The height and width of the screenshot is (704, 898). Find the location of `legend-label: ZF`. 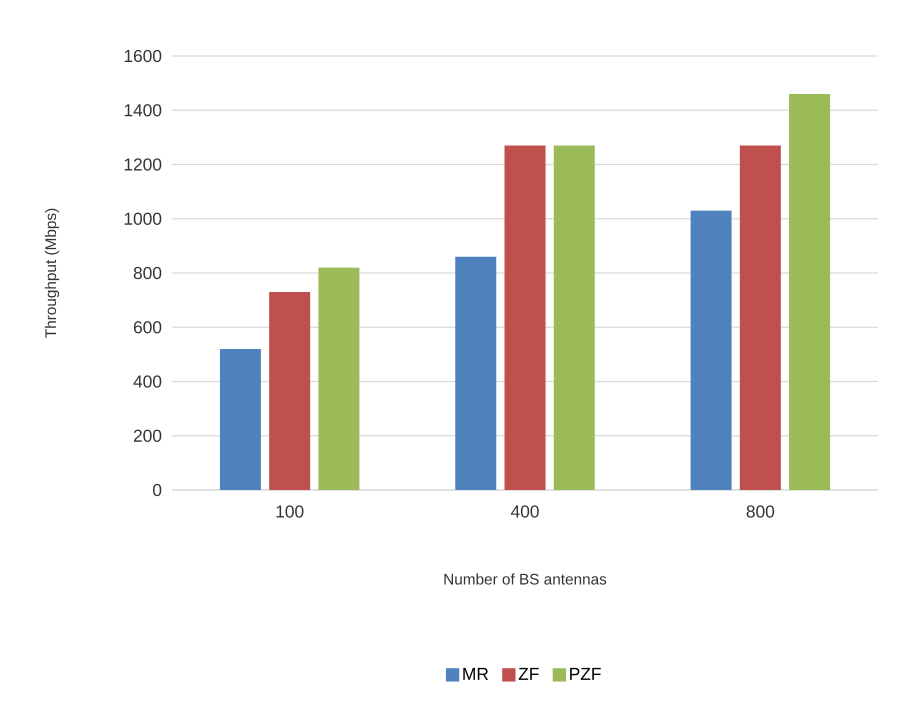

legend-label: ZF is located at coordinates (528, 674).